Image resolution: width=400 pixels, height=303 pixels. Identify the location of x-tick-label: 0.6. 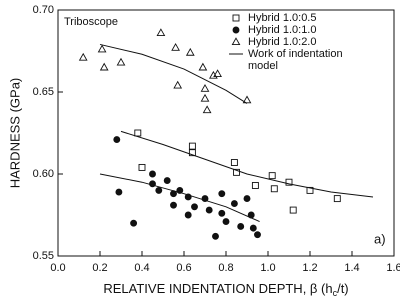
(183, 268).